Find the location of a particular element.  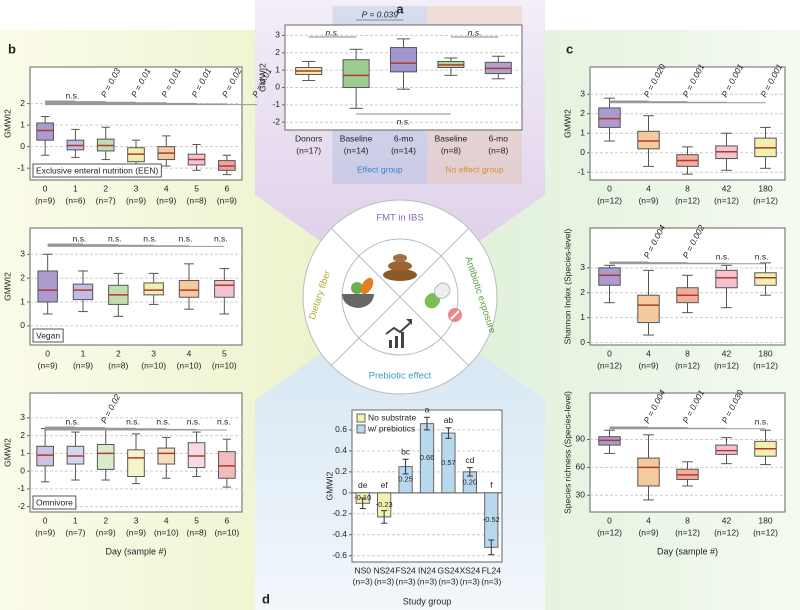

y-tick-label: 0.6 is located at coordinates (341, 429).